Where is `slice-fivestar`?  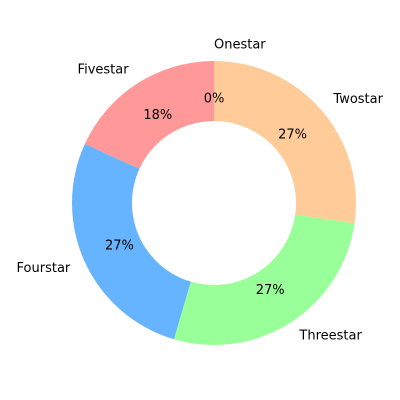
slice-fivestar is located at coordinates (149, 115).